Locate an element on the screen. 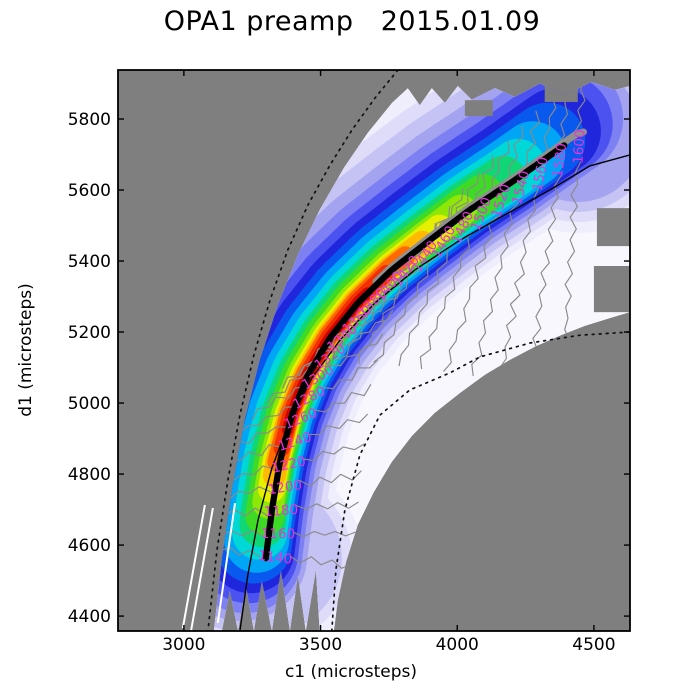 The image size is (700, 700). y-tick-label: 4600 is located at coordinates (89, 546).